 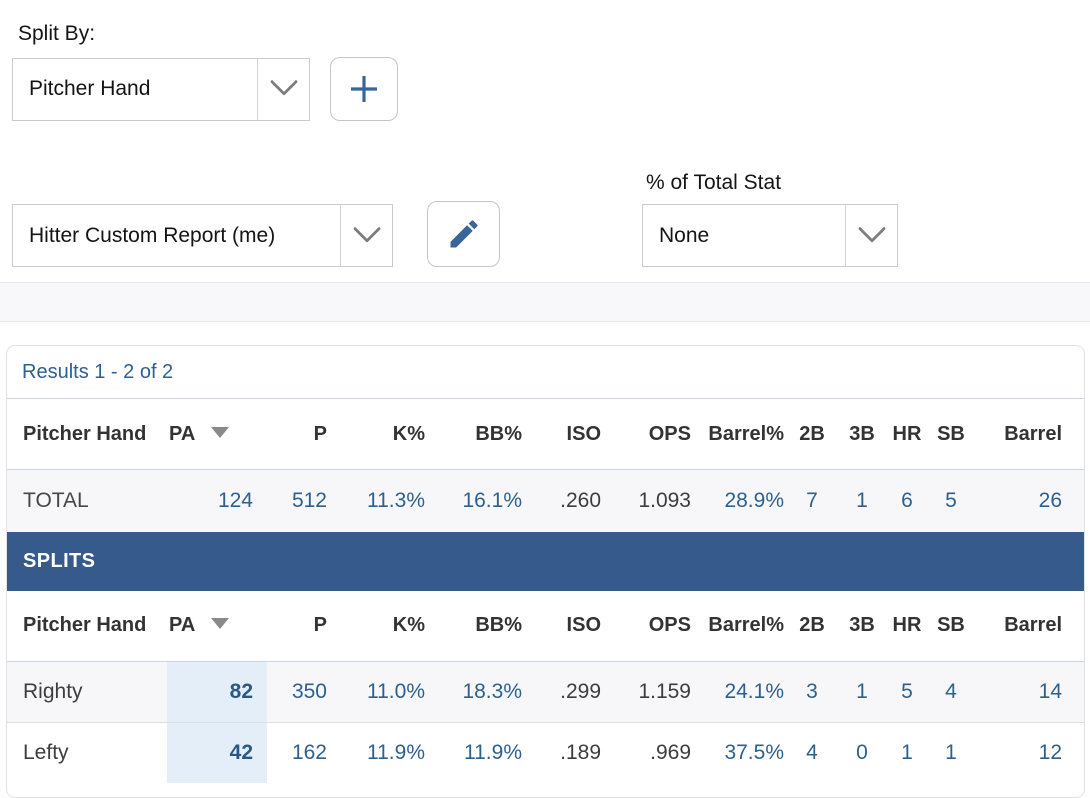 I want to click on pct-of-total-select-value: None, so click(x=684, y=235).